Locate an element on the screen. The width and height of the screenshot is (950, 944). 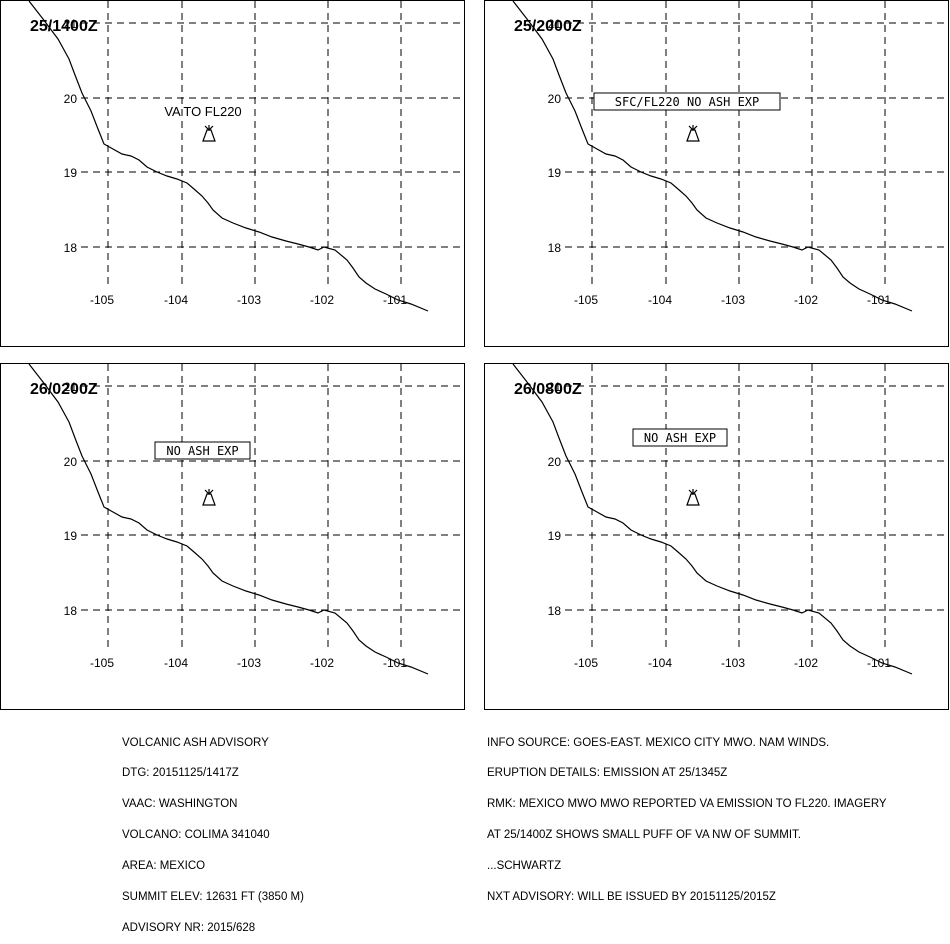
advisory-line: ...SCHWARTZ is located at coordinates (524, 866).